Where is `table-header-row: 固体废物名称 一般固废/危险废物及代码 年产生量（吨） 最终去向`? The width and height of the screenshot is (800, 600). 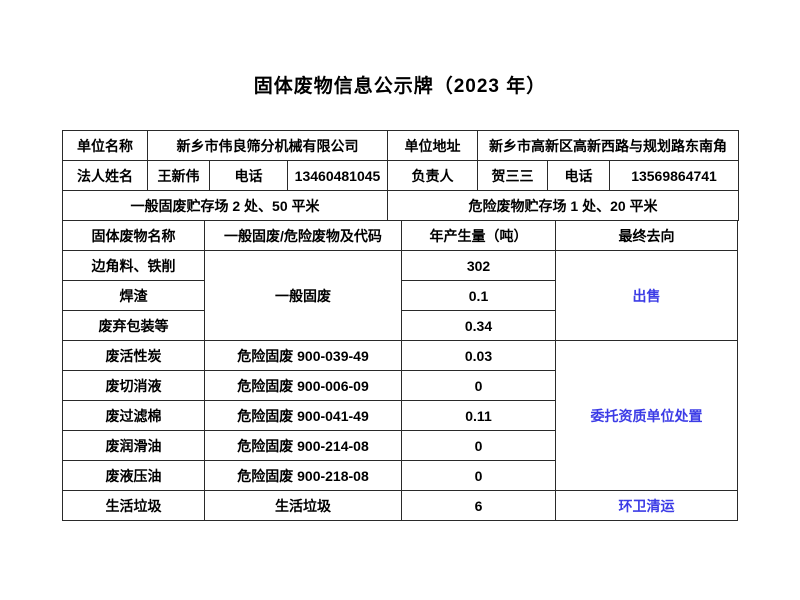 table-header-row: 固体废物名称 一般固废/危险废物及代码 年产生量（吨） 最终去向 is located at coordinates (400, 235).